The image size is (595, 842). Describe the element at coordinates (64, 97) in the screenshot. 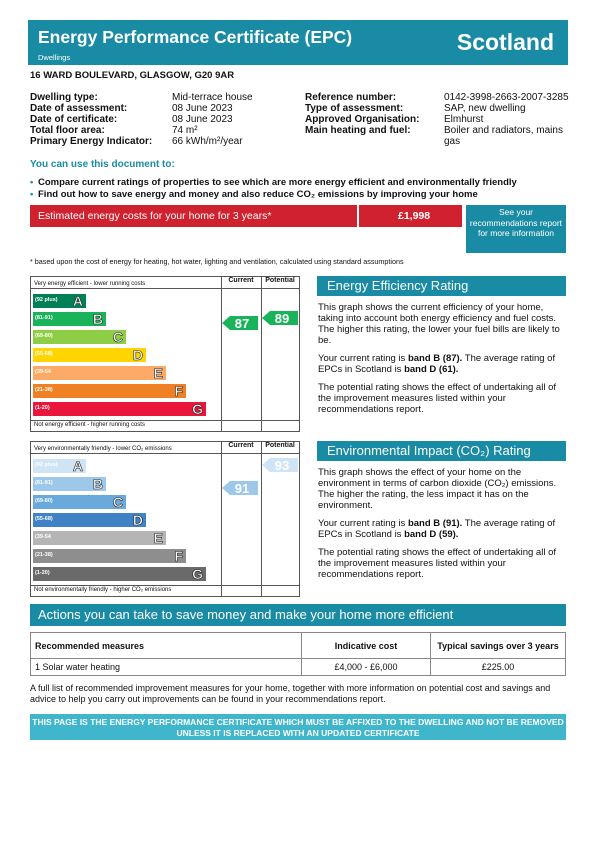

I see `detail-label: Dwelling type:` at that location.